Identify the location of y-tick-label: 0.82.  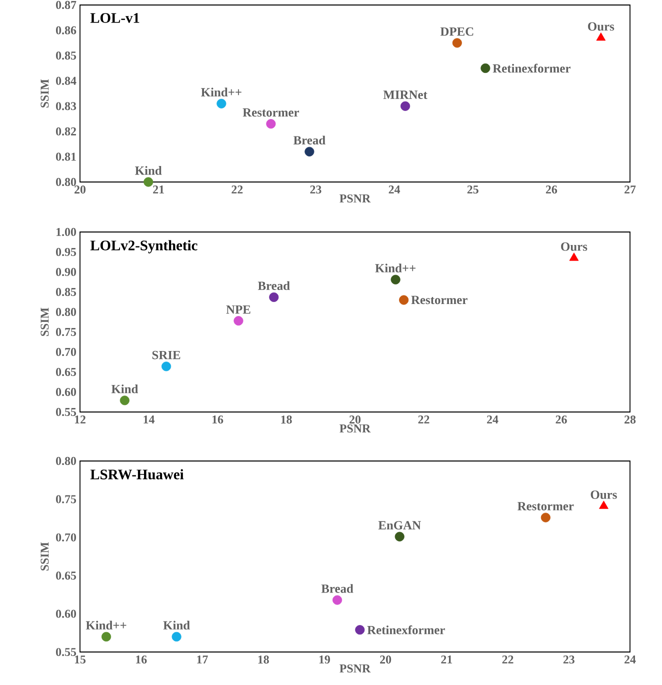
(66, 131).